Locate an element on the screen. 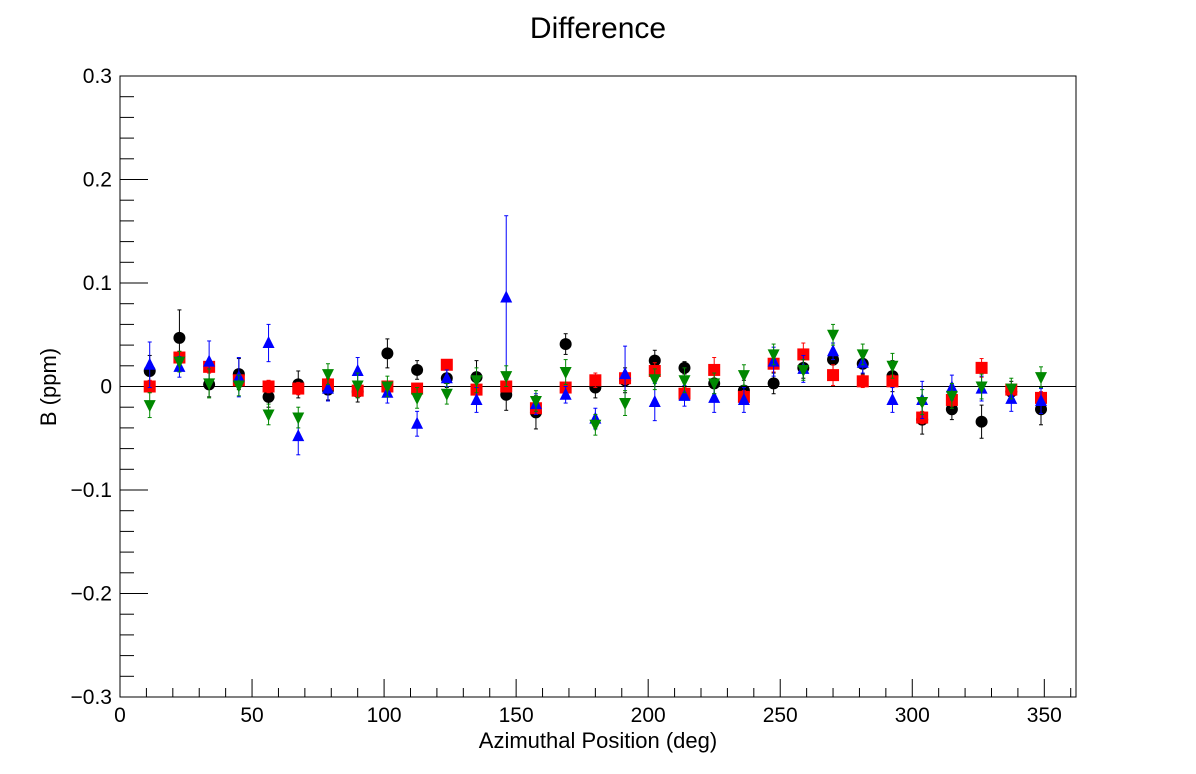 The height and width of the screenshot is (774, 1196). x-tick-label: 350 is located at coordinates (1044, 715).